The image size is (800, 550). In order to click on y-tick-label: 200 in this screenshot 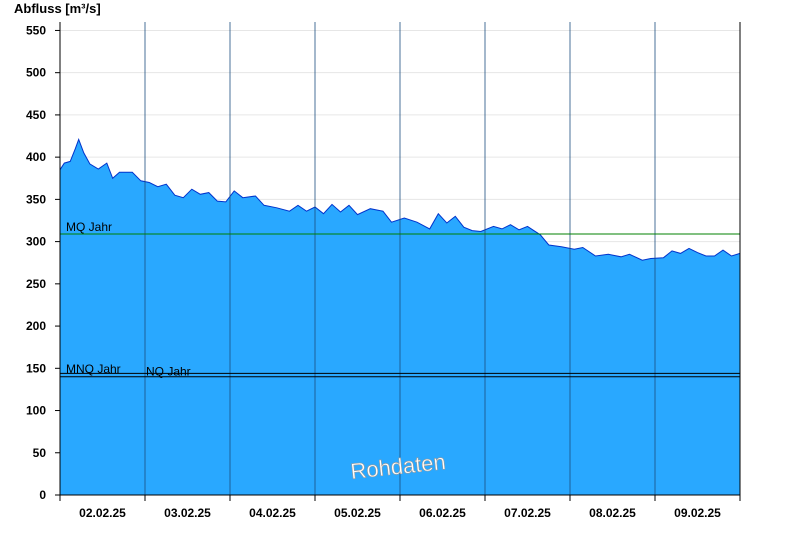, I will do `click(36, 326)`.